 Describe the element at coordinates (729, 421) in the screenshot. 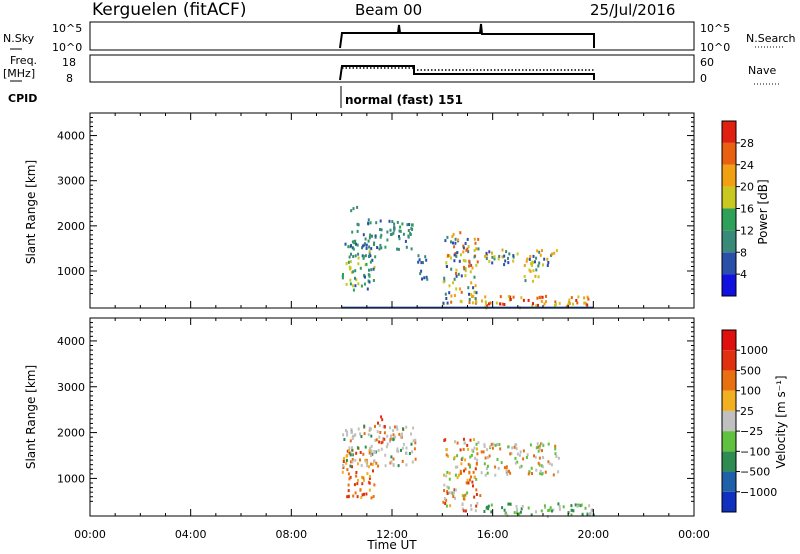

I see `velocity-colorbar-swatch` at that location.